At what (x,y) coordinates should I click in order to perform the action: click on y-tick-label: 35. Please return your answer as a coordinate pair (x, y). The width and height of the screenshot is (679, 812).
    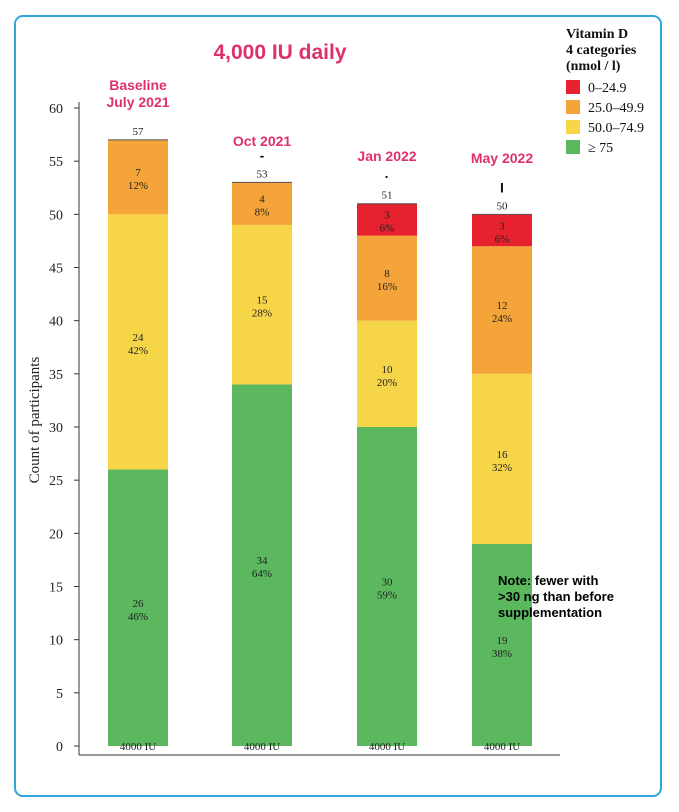
    Looking at the image, I should click on (56, 375).